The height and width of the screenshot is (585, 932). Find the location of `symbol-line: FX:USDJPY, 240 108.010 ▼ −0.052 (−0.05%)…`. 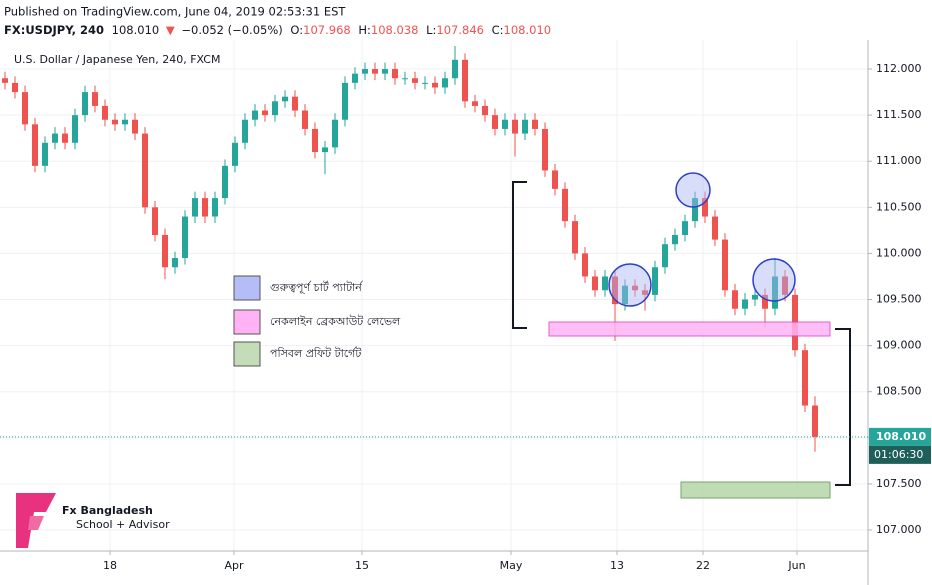

symbol-line: FX:USDJPY, 240 108.010 ▼ −0.052 (−0.05%)… is located at coordinates (277, 30).